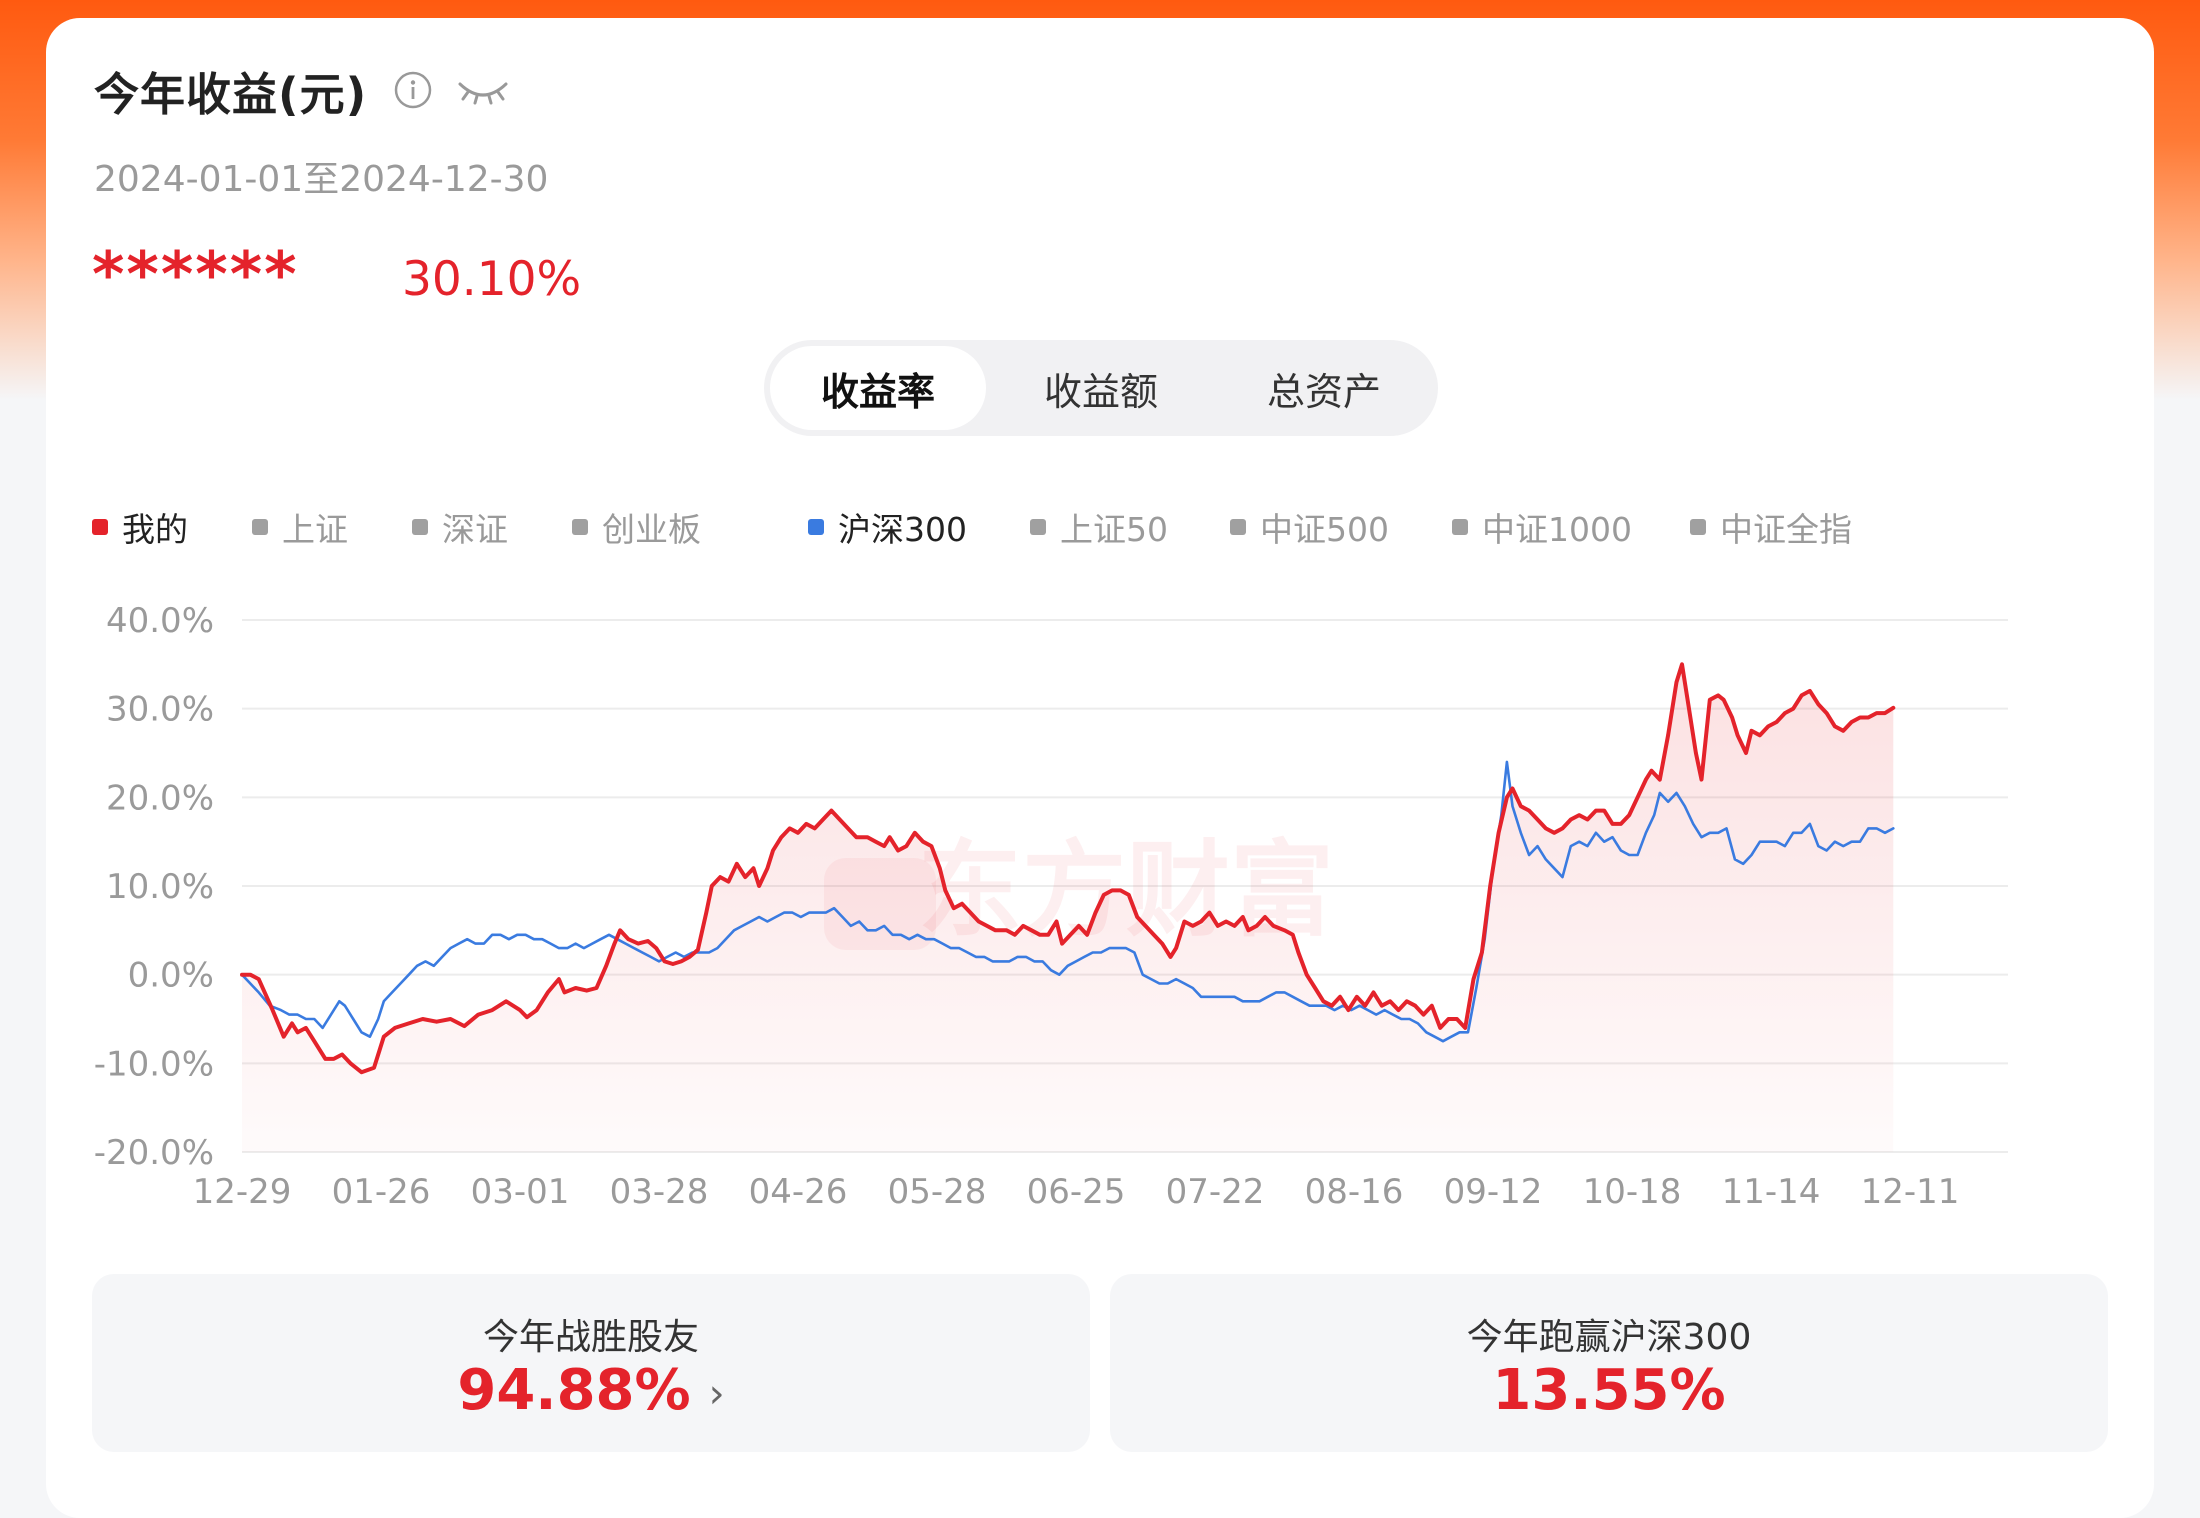 This screenshot has width=2200, height=1518. What do you see at coordinates (574, 1390) in the screenshot?
I see `beat-peers-value: 94.88%` at bounding box center [574, 1390].